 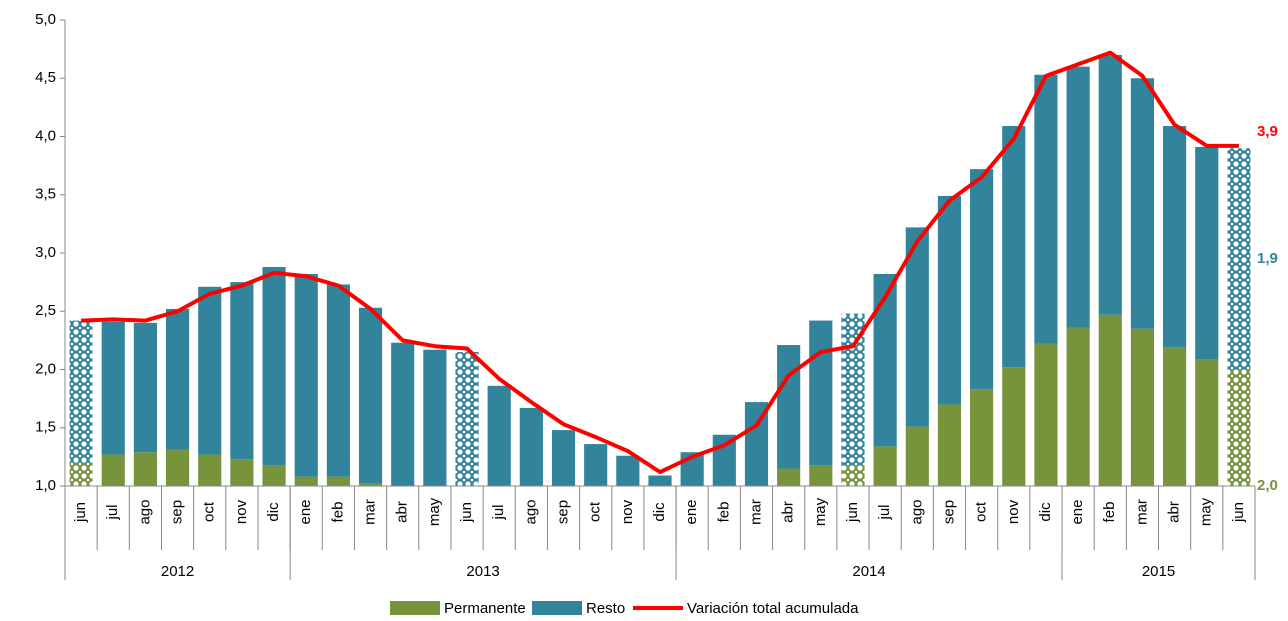 What do you see at coordinates (605, 608) in the screenshot?
I see `legend-label: Resto` at bounding box center [605, 608].